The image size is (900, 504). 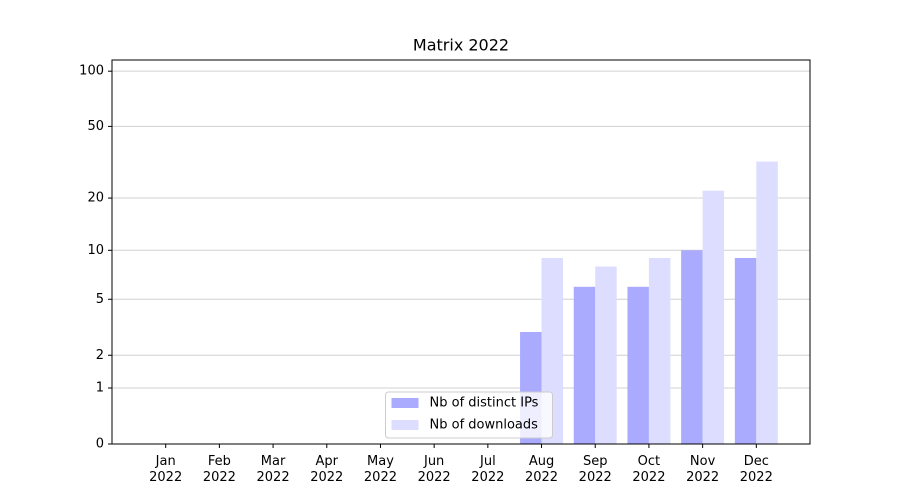 What do you see at coordinates (487, 469) in the screenshot?
I see `x-tick-label: Jul 2022` at bounding box center [487, 469].